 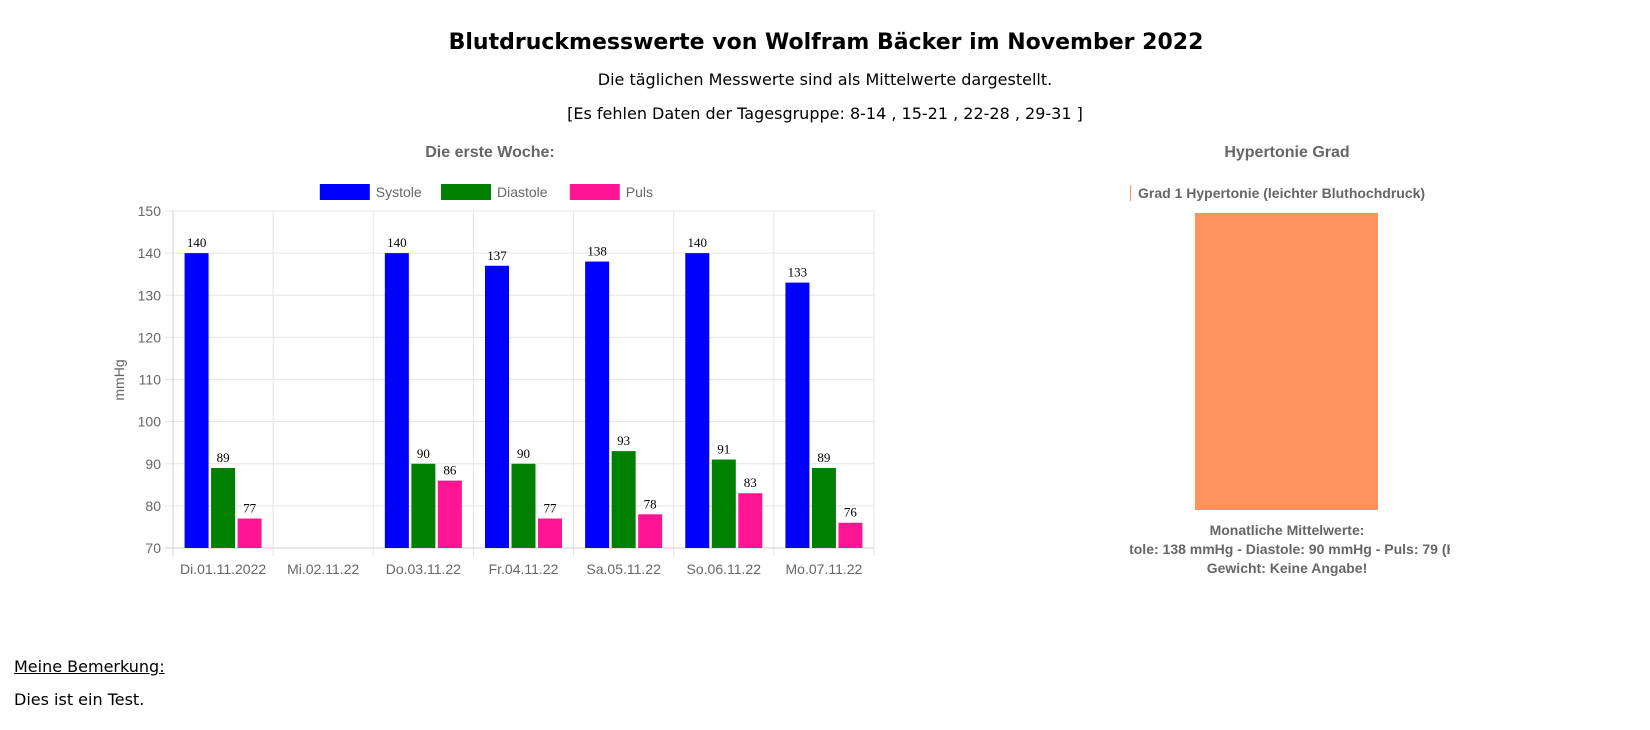 I want to click on data-label: 138, so click(x=597, y=251).